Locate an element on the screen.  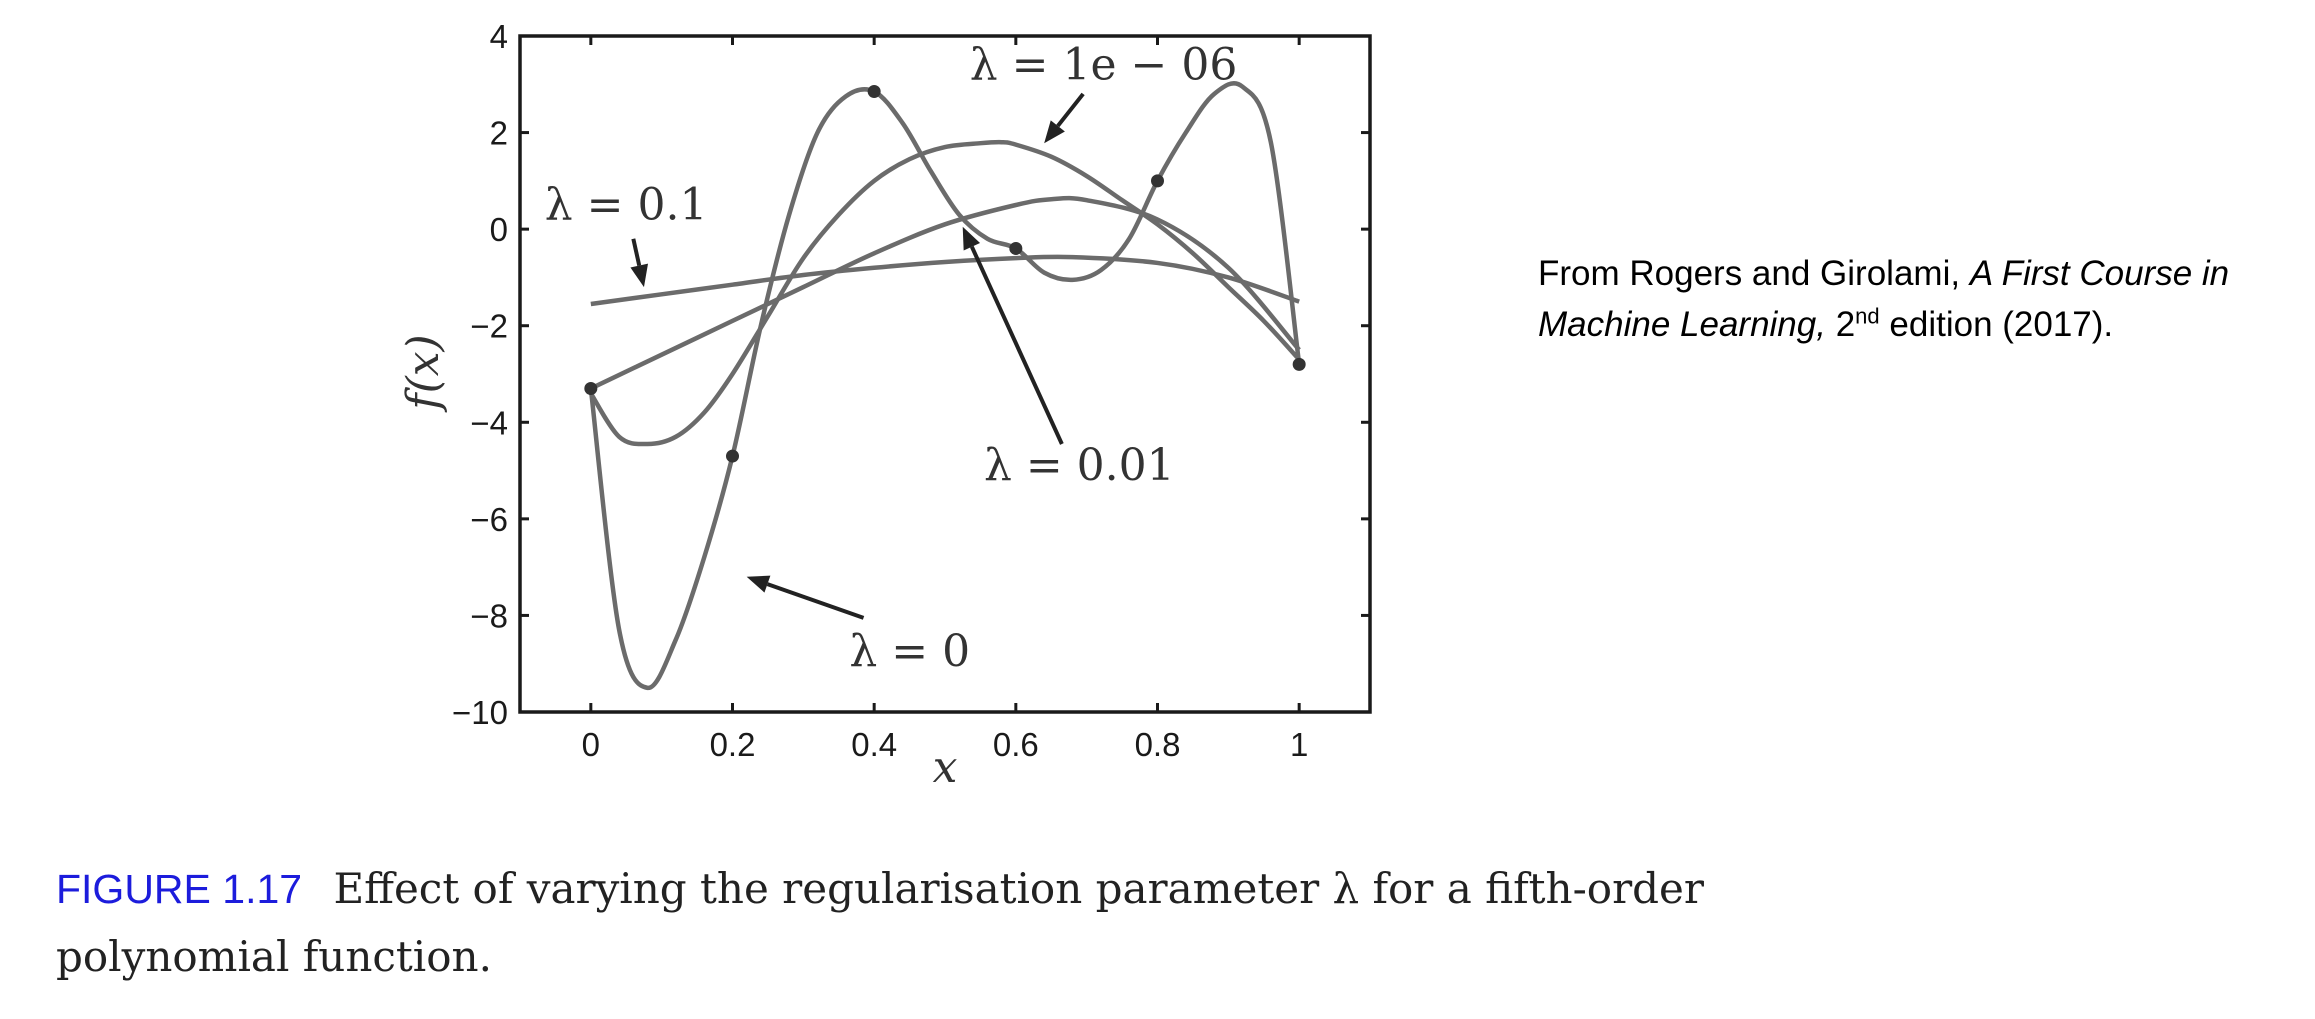
edition-suffix: nd is located at coordinates (1867, 316).